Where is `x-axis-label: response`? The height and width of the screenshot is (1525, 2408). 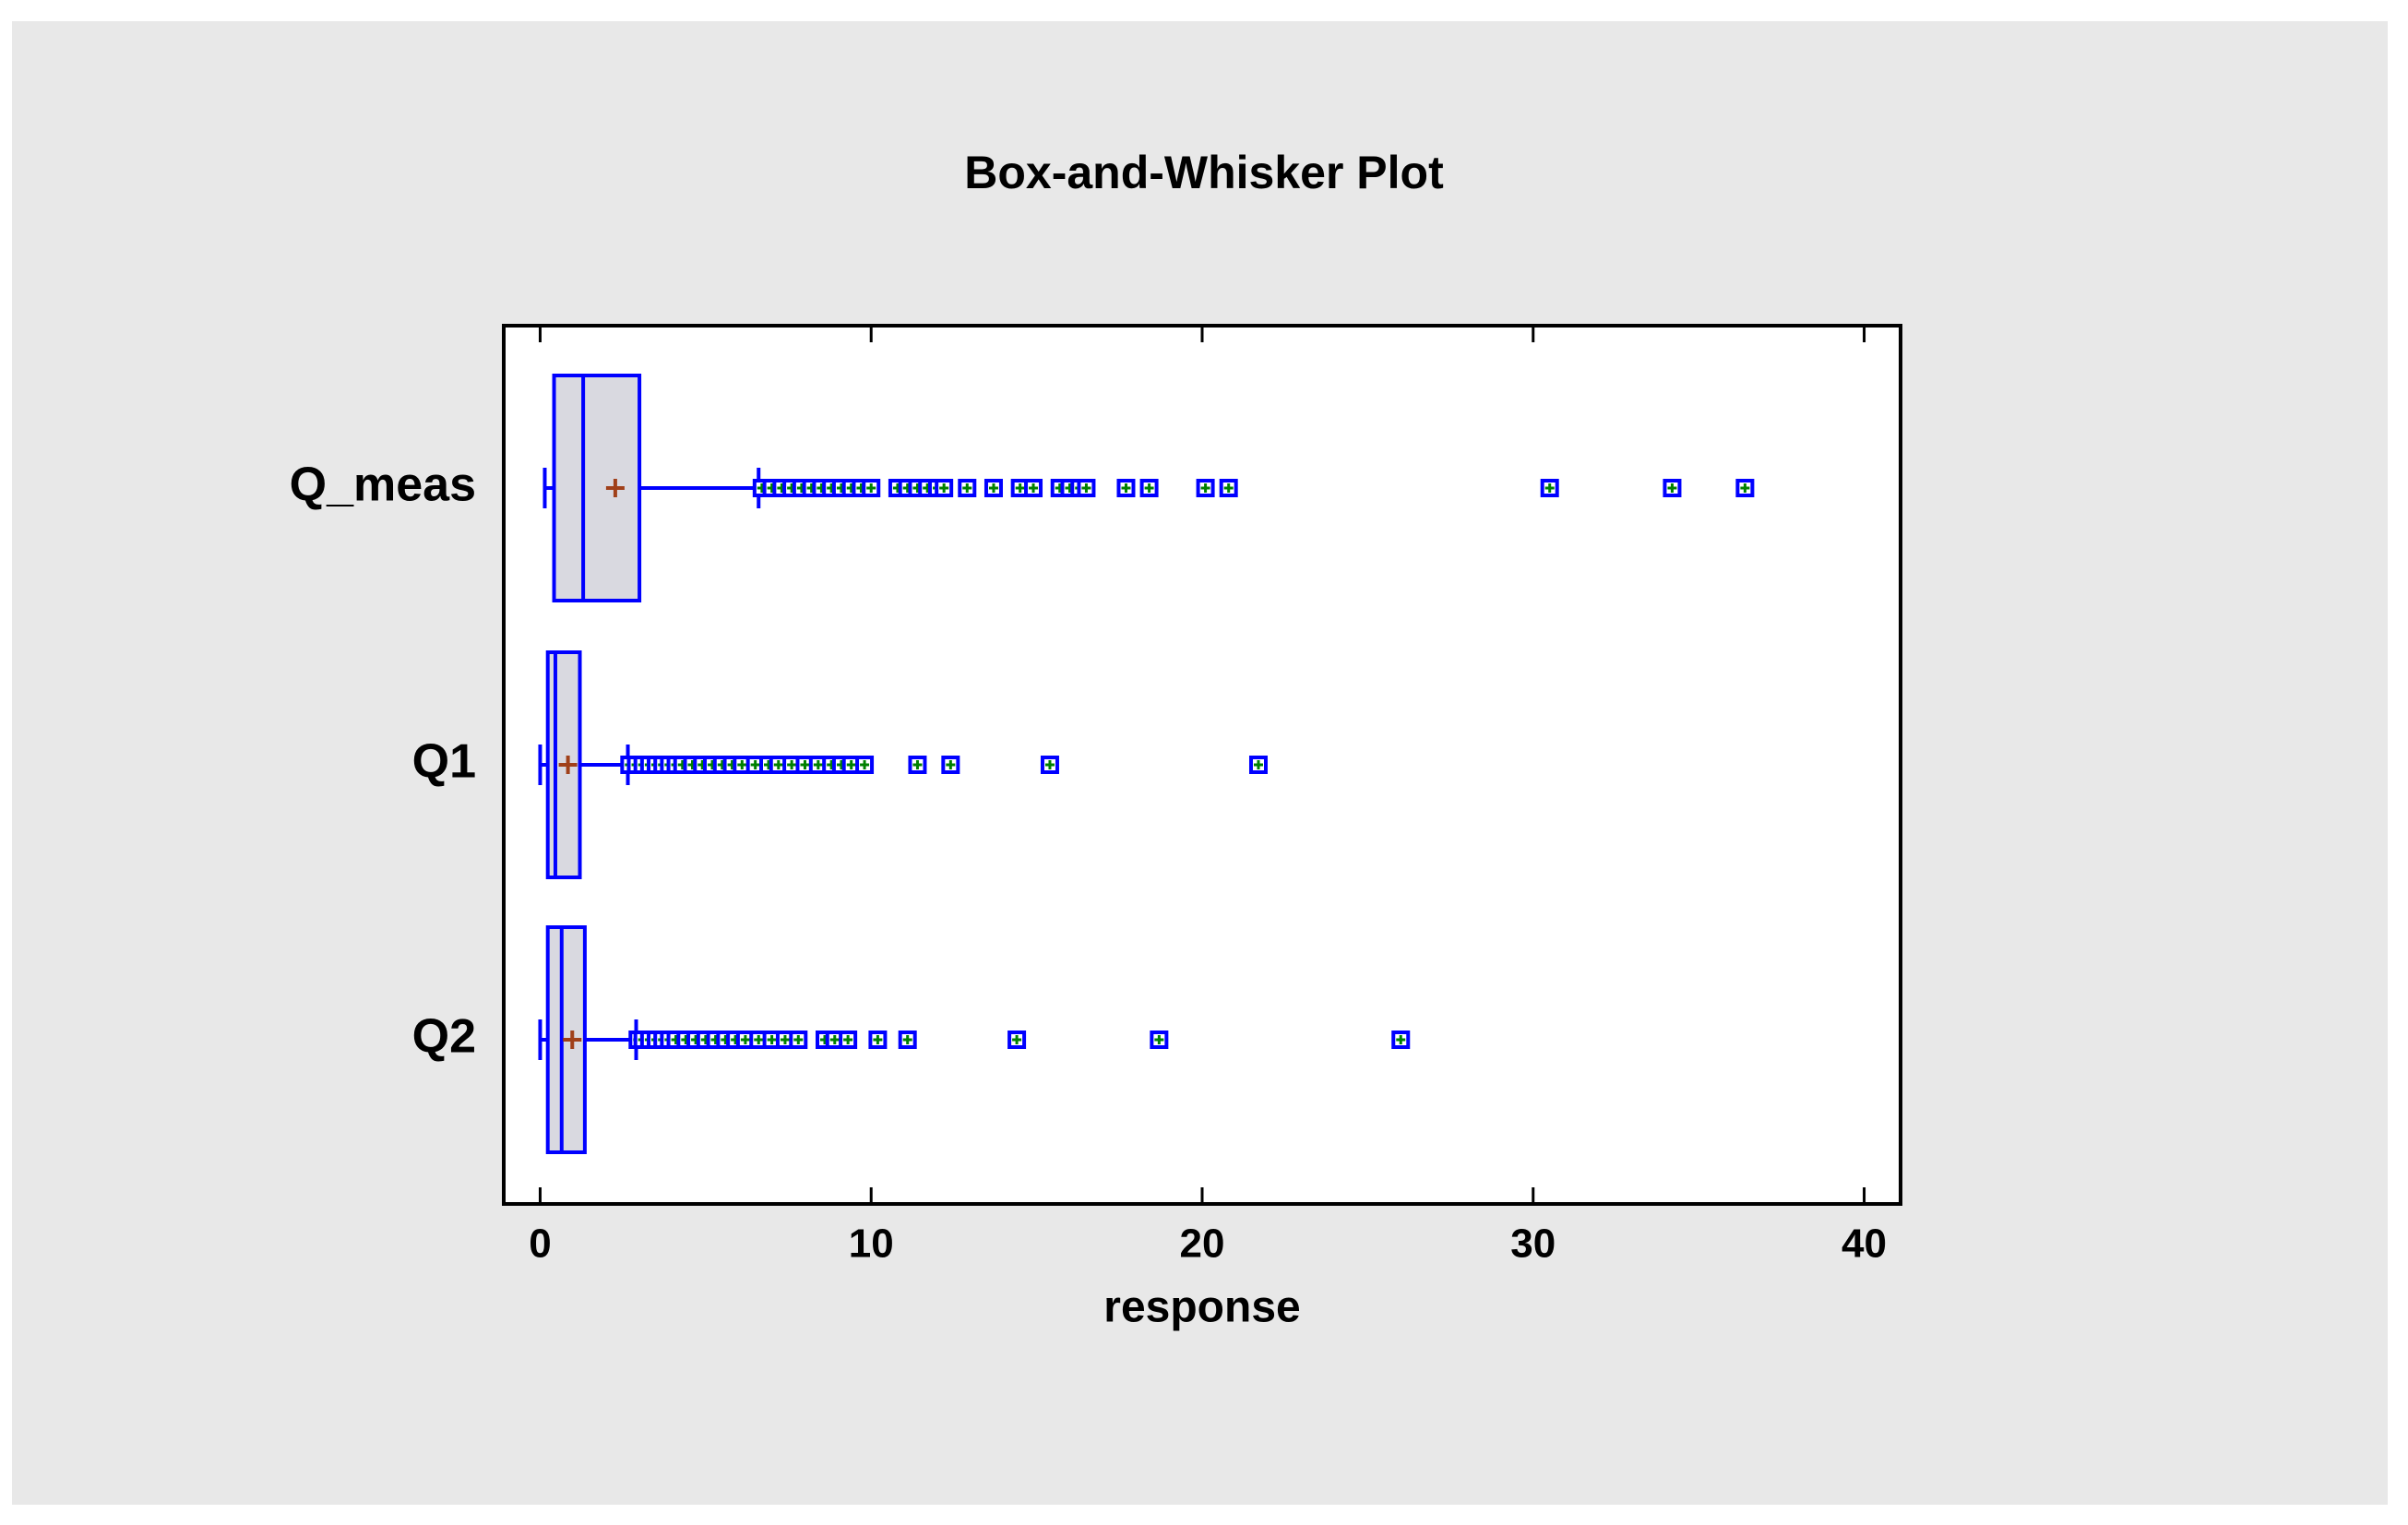
x-axis-label: response is located at coordinates (1201, 1307).